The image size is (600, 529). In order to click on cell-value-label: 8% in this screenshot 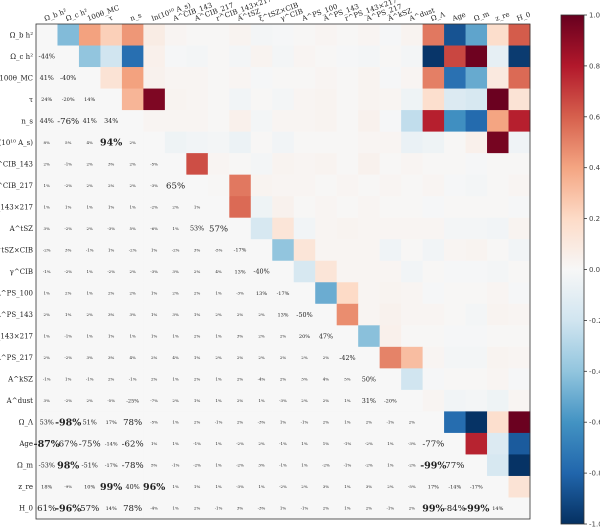, I will do `click(47, 142)`.